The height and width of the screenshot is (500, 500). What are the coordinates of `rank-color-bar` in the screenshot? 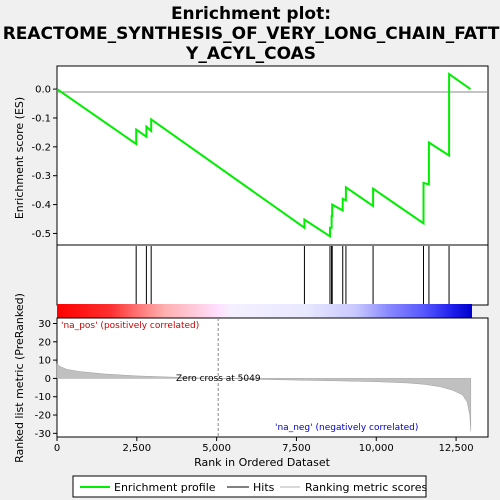 It's located at (264, 311).